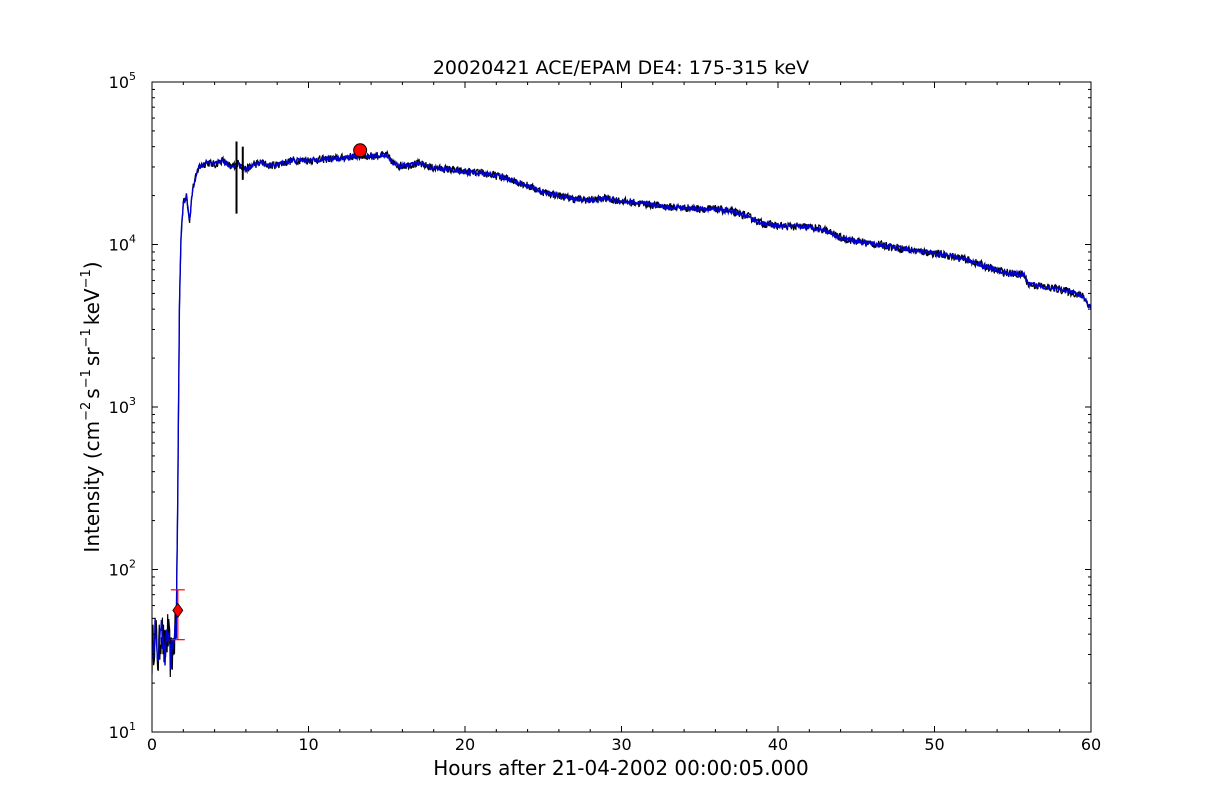  What do you see at coordinates (92, 393) in the screenshot?
I see `y-label-mid1: s` at bounding box center [92, 393].